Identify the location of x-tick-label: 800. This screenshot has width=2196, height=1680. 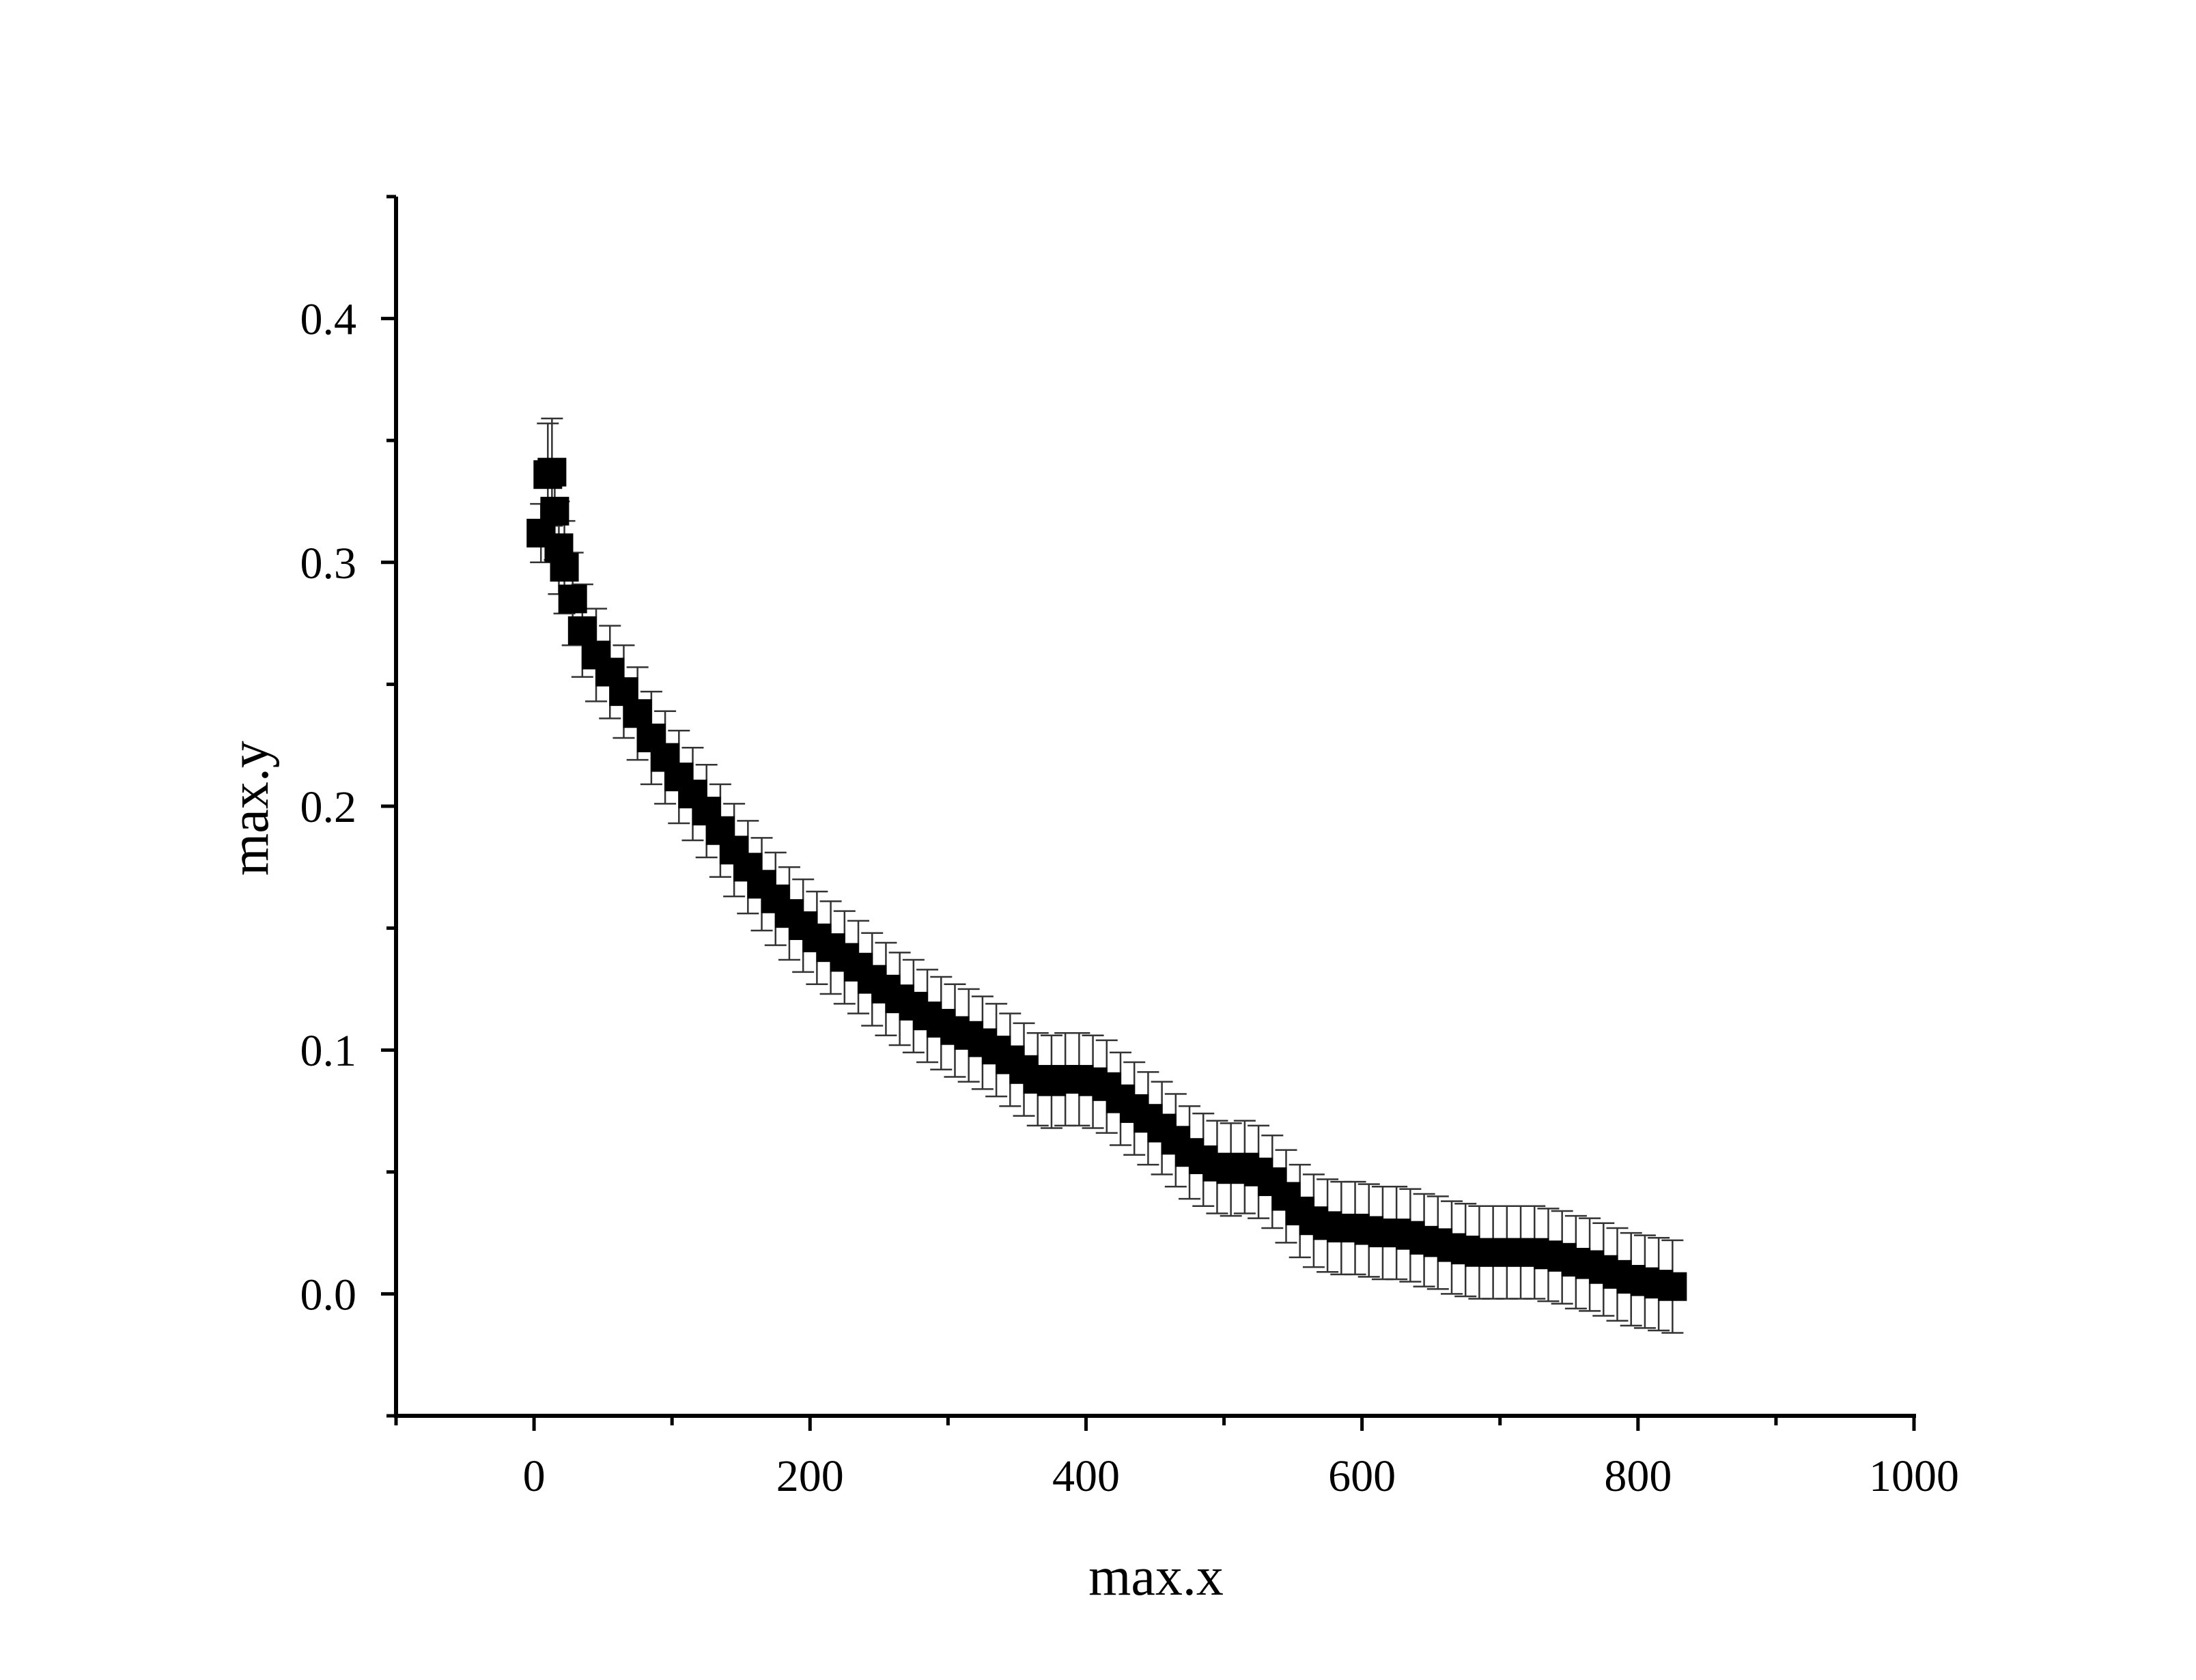
(1638, 1476).